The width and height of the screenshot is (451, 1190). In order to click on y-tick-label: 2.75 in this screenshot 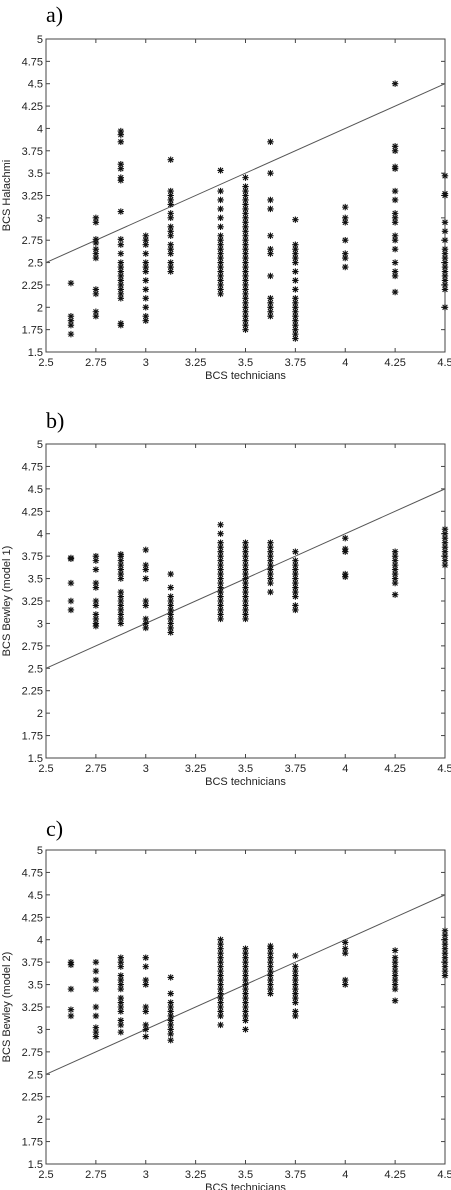, I will do `click(32, 1053)`.